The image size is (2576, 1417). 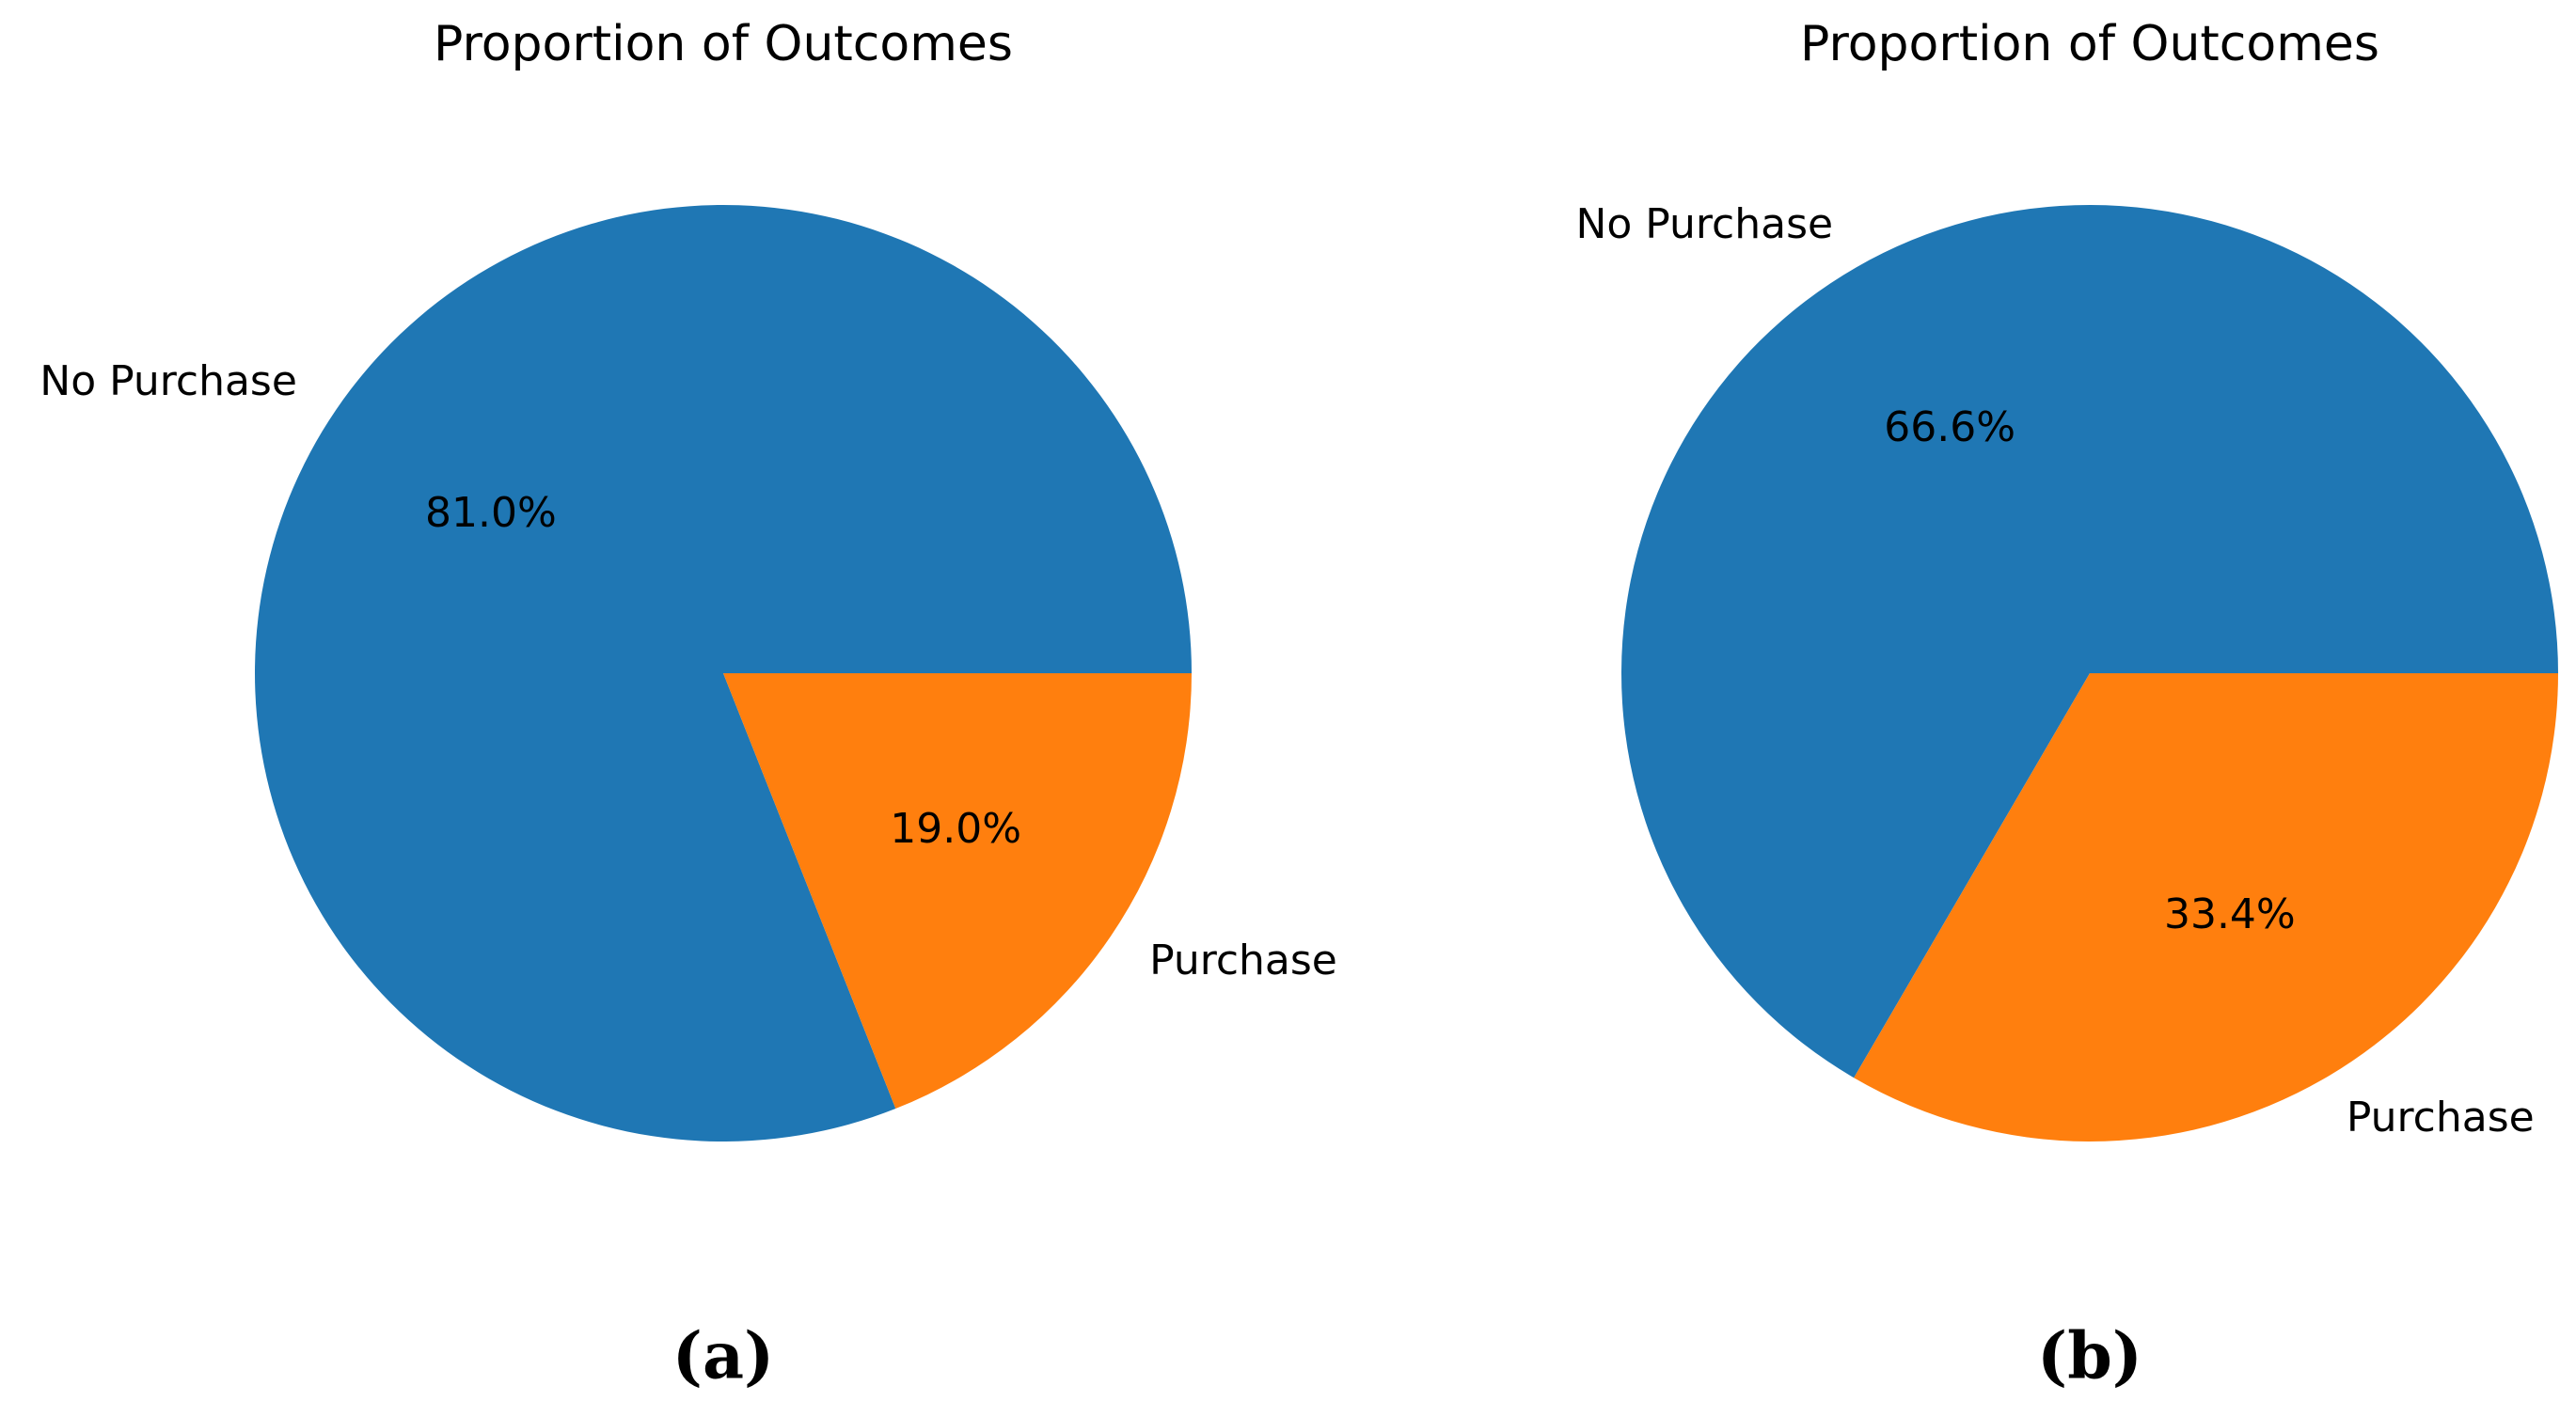 What do you see at coordinates (491, 513) in the screenshot?
I see `value-label: 81.0%` at bounding box center [491, 513].